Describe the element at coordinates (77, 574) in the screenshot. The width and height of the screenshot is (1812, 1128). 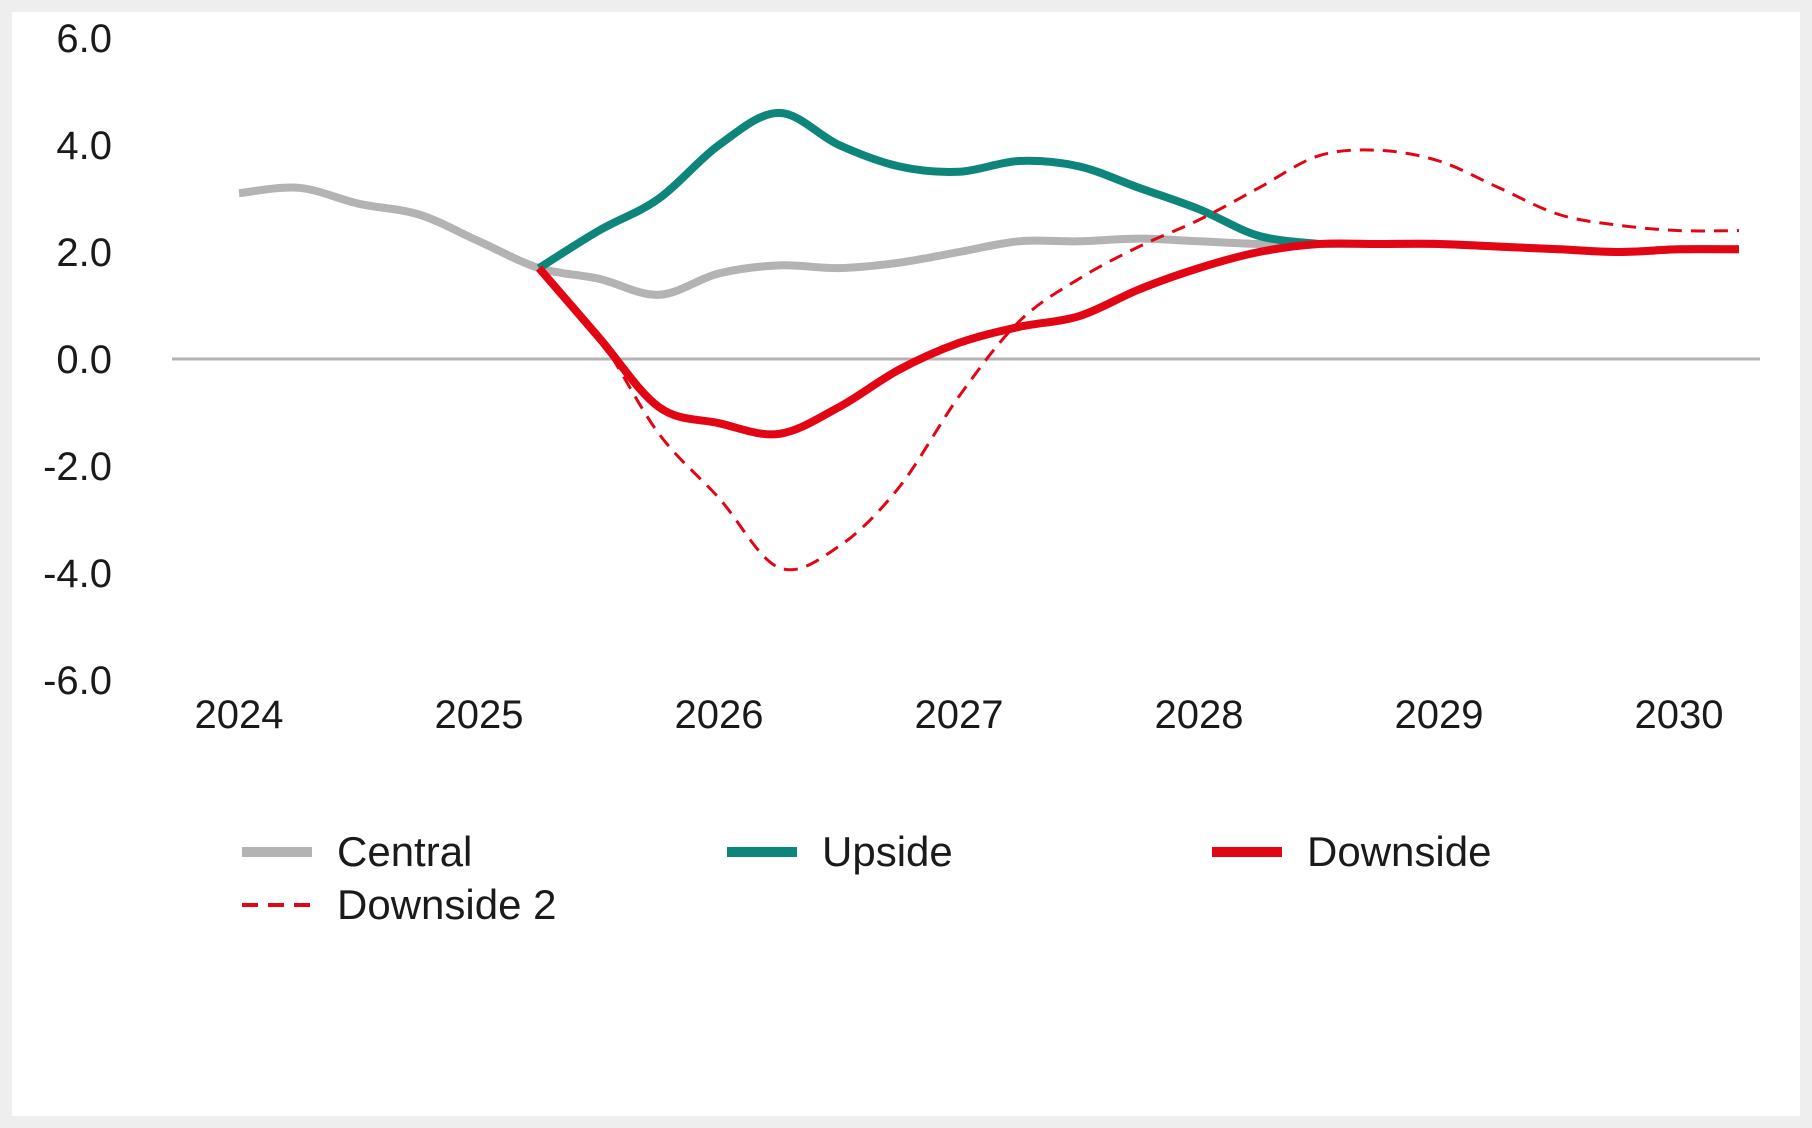
I see `y-tick-label: -4.0` at that location.